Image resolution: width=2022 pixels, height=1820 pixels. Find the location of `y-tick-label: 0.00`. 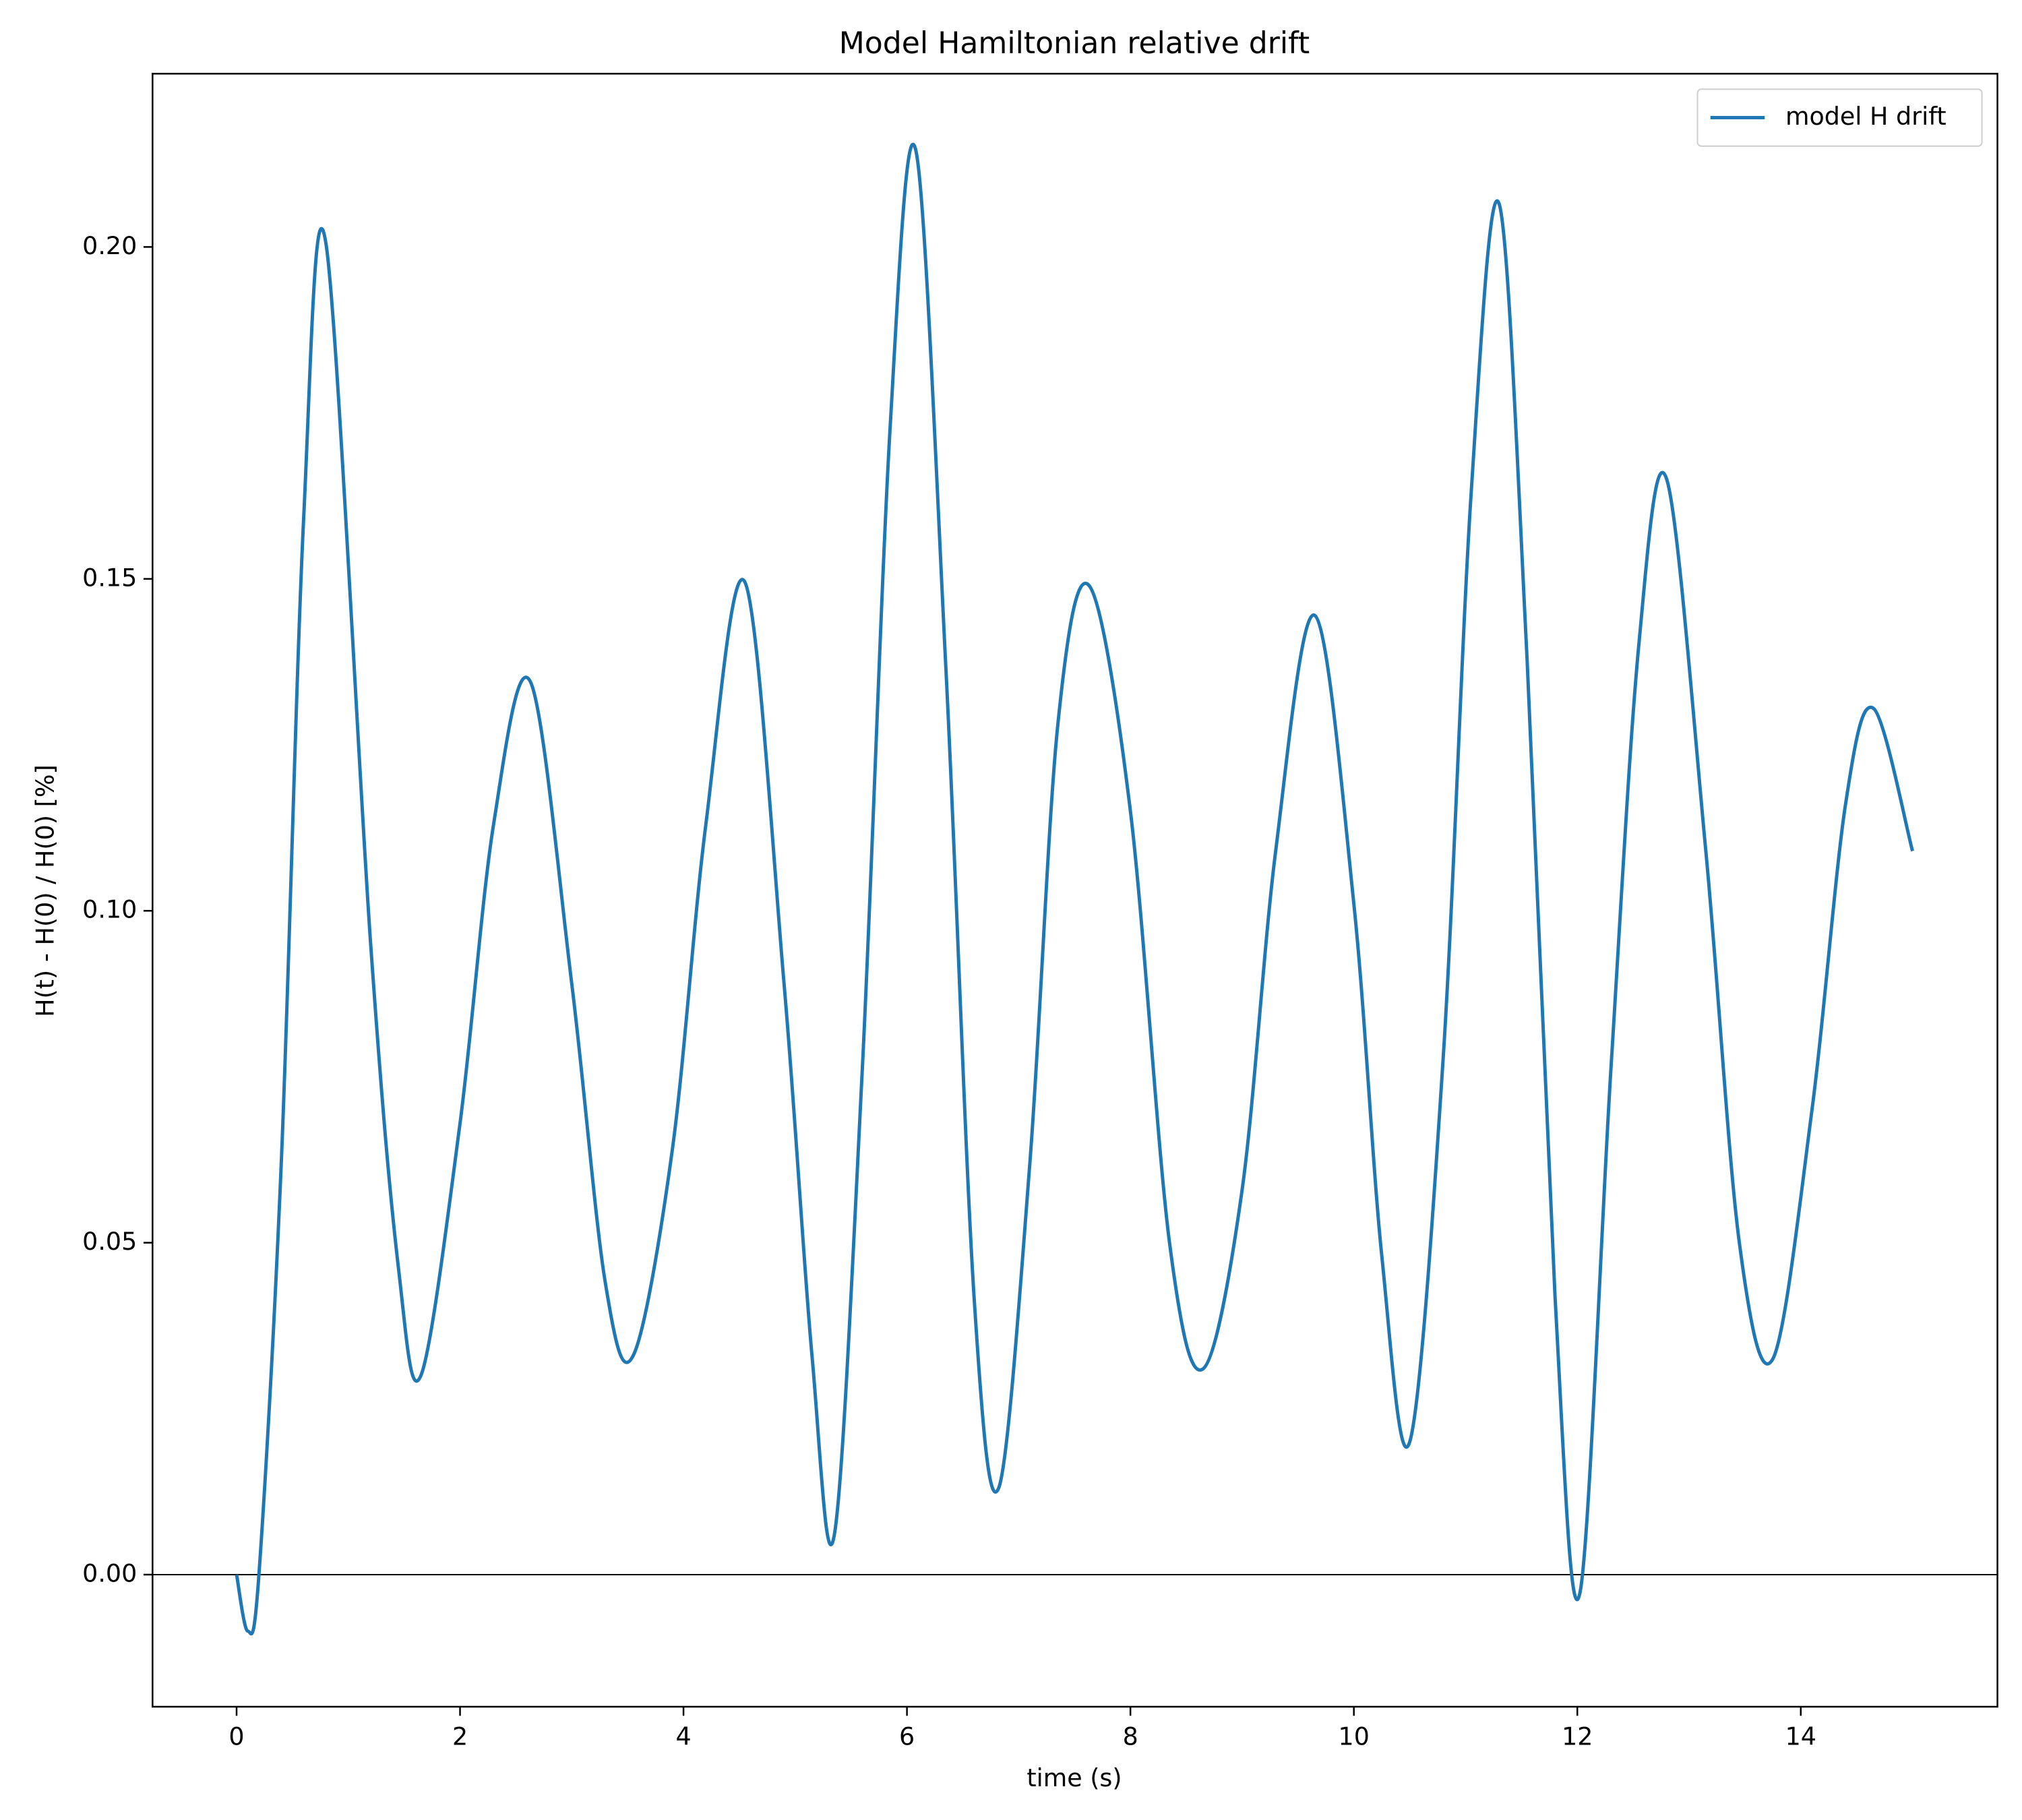

y-tick-label: 0.00 is located at coordinates (109, 1572).